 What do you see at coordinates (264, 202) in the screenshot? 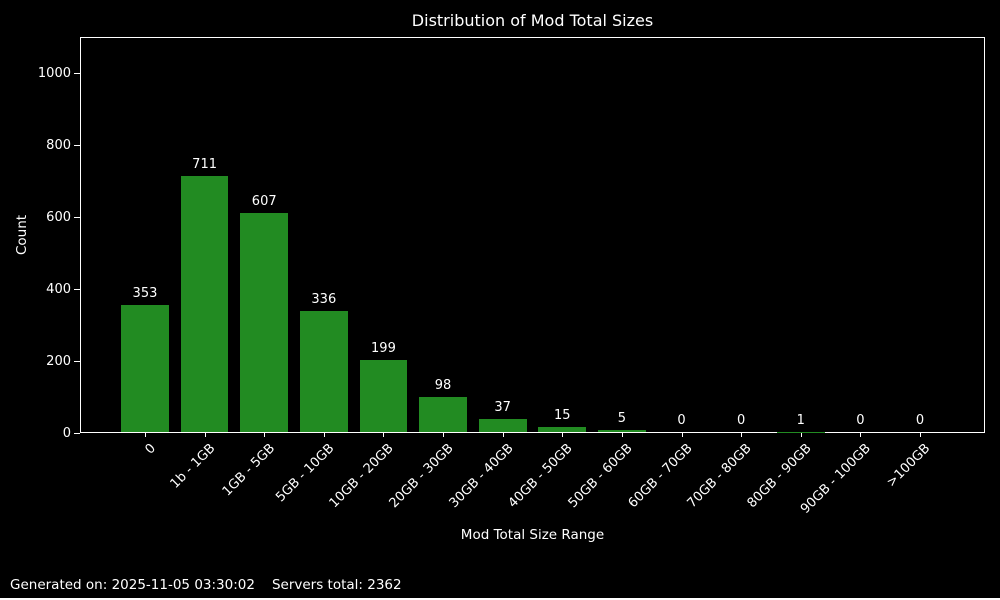
I see `bar-value-label: 607` at bounding box center [264, 202].